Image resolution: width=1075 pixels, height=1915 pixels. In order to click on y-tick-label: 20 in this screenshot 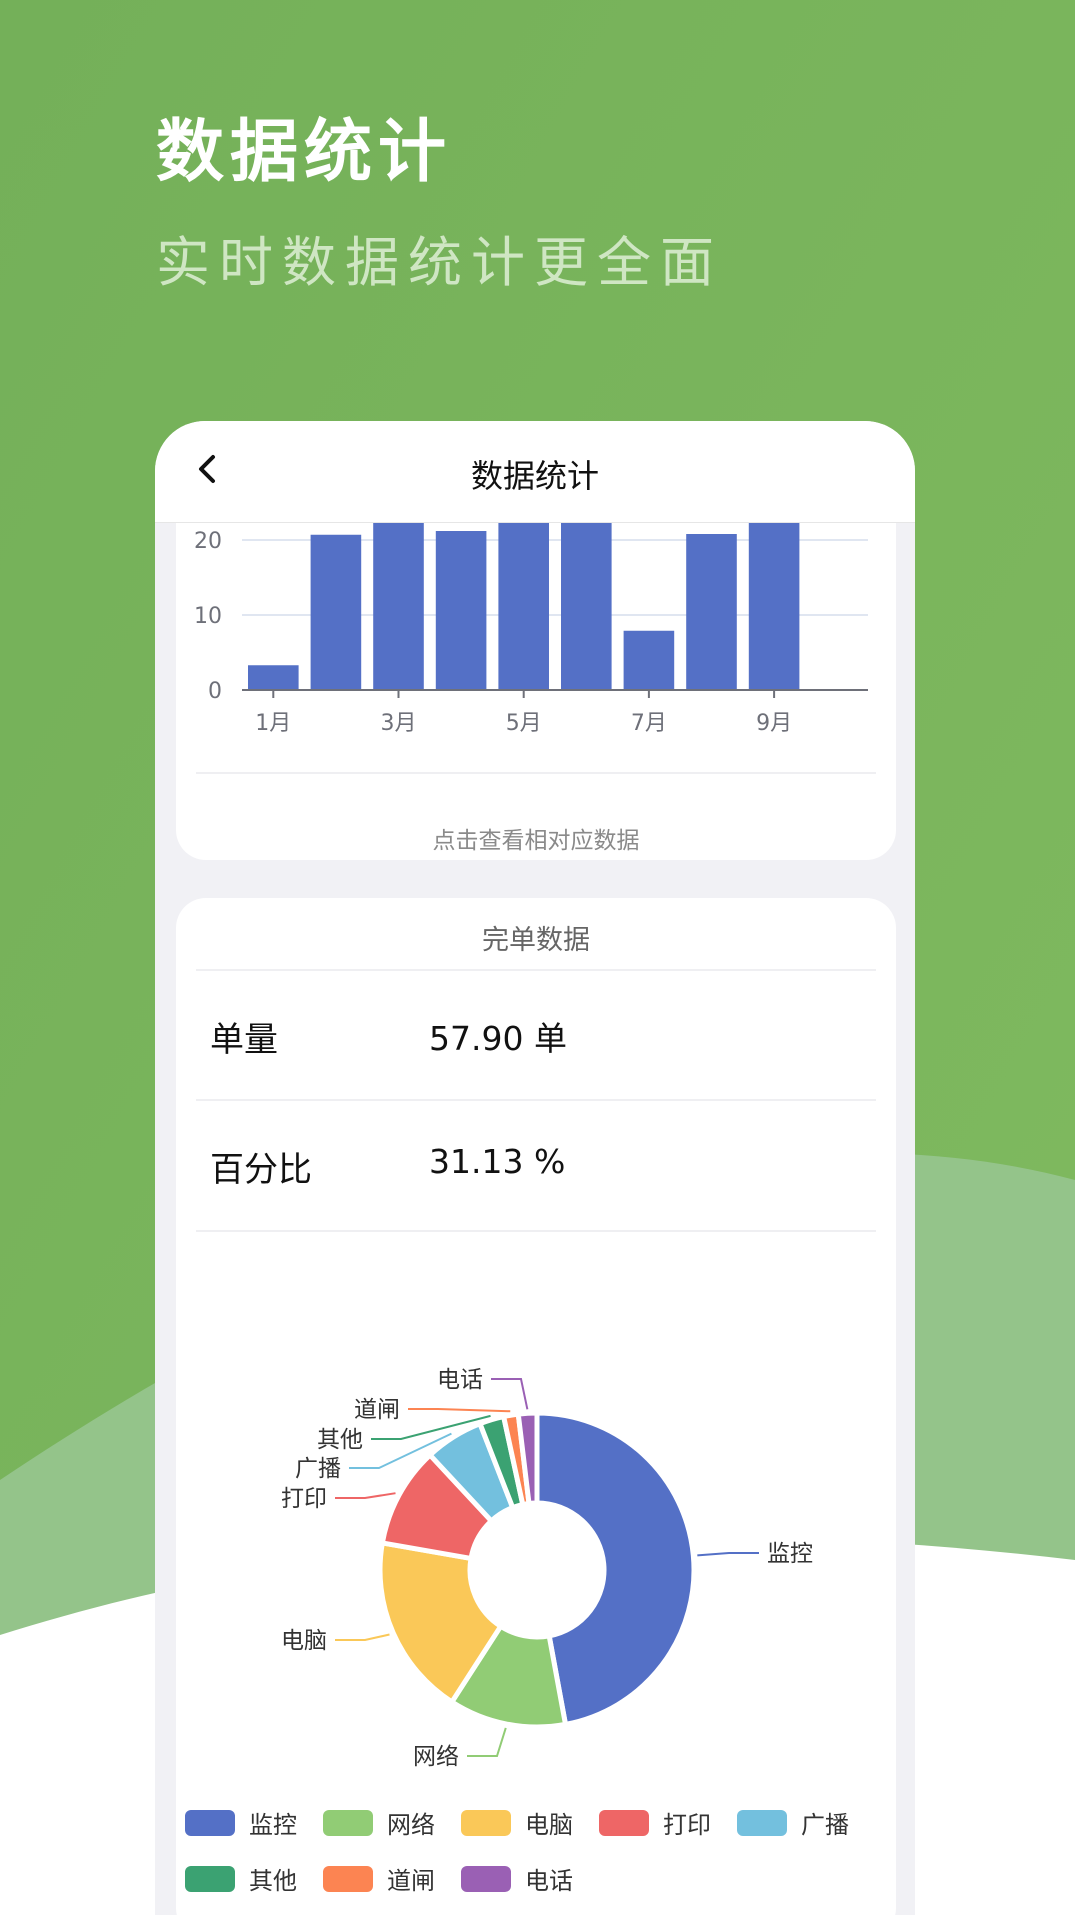, I will do `click(208, 541)`.